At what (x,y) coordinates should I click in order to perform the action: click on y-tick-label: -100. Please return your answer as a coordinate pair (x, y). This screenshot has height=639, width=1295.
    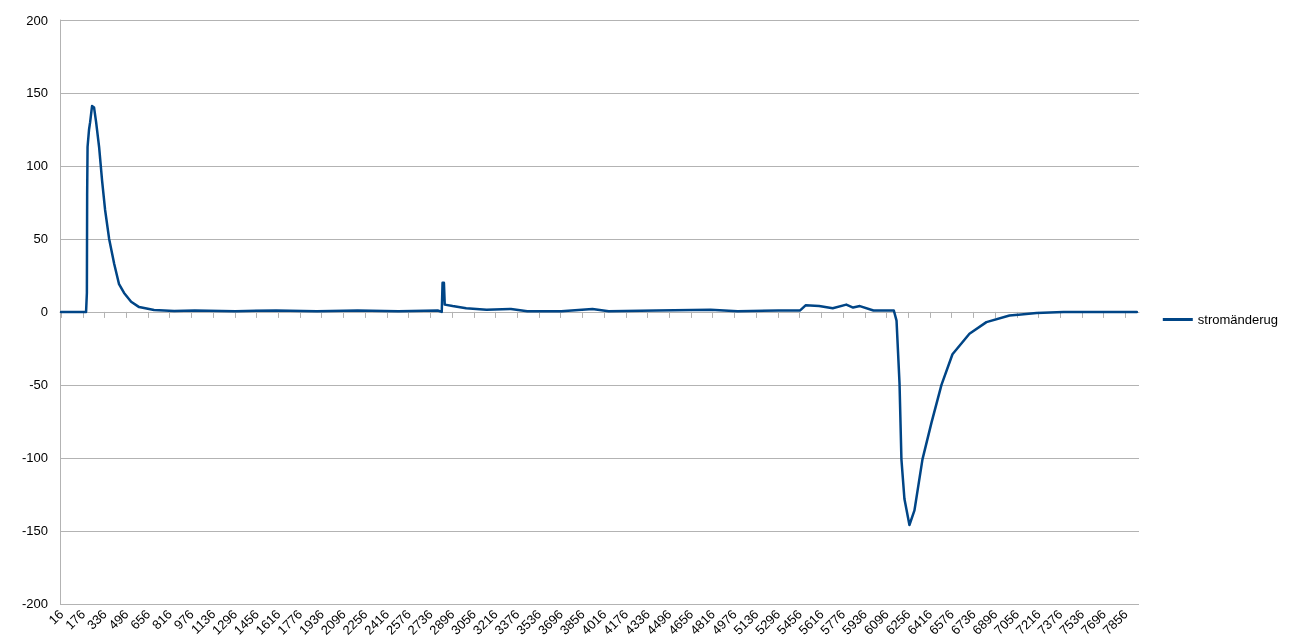
    Looking at the image, I should click on (34, 458).